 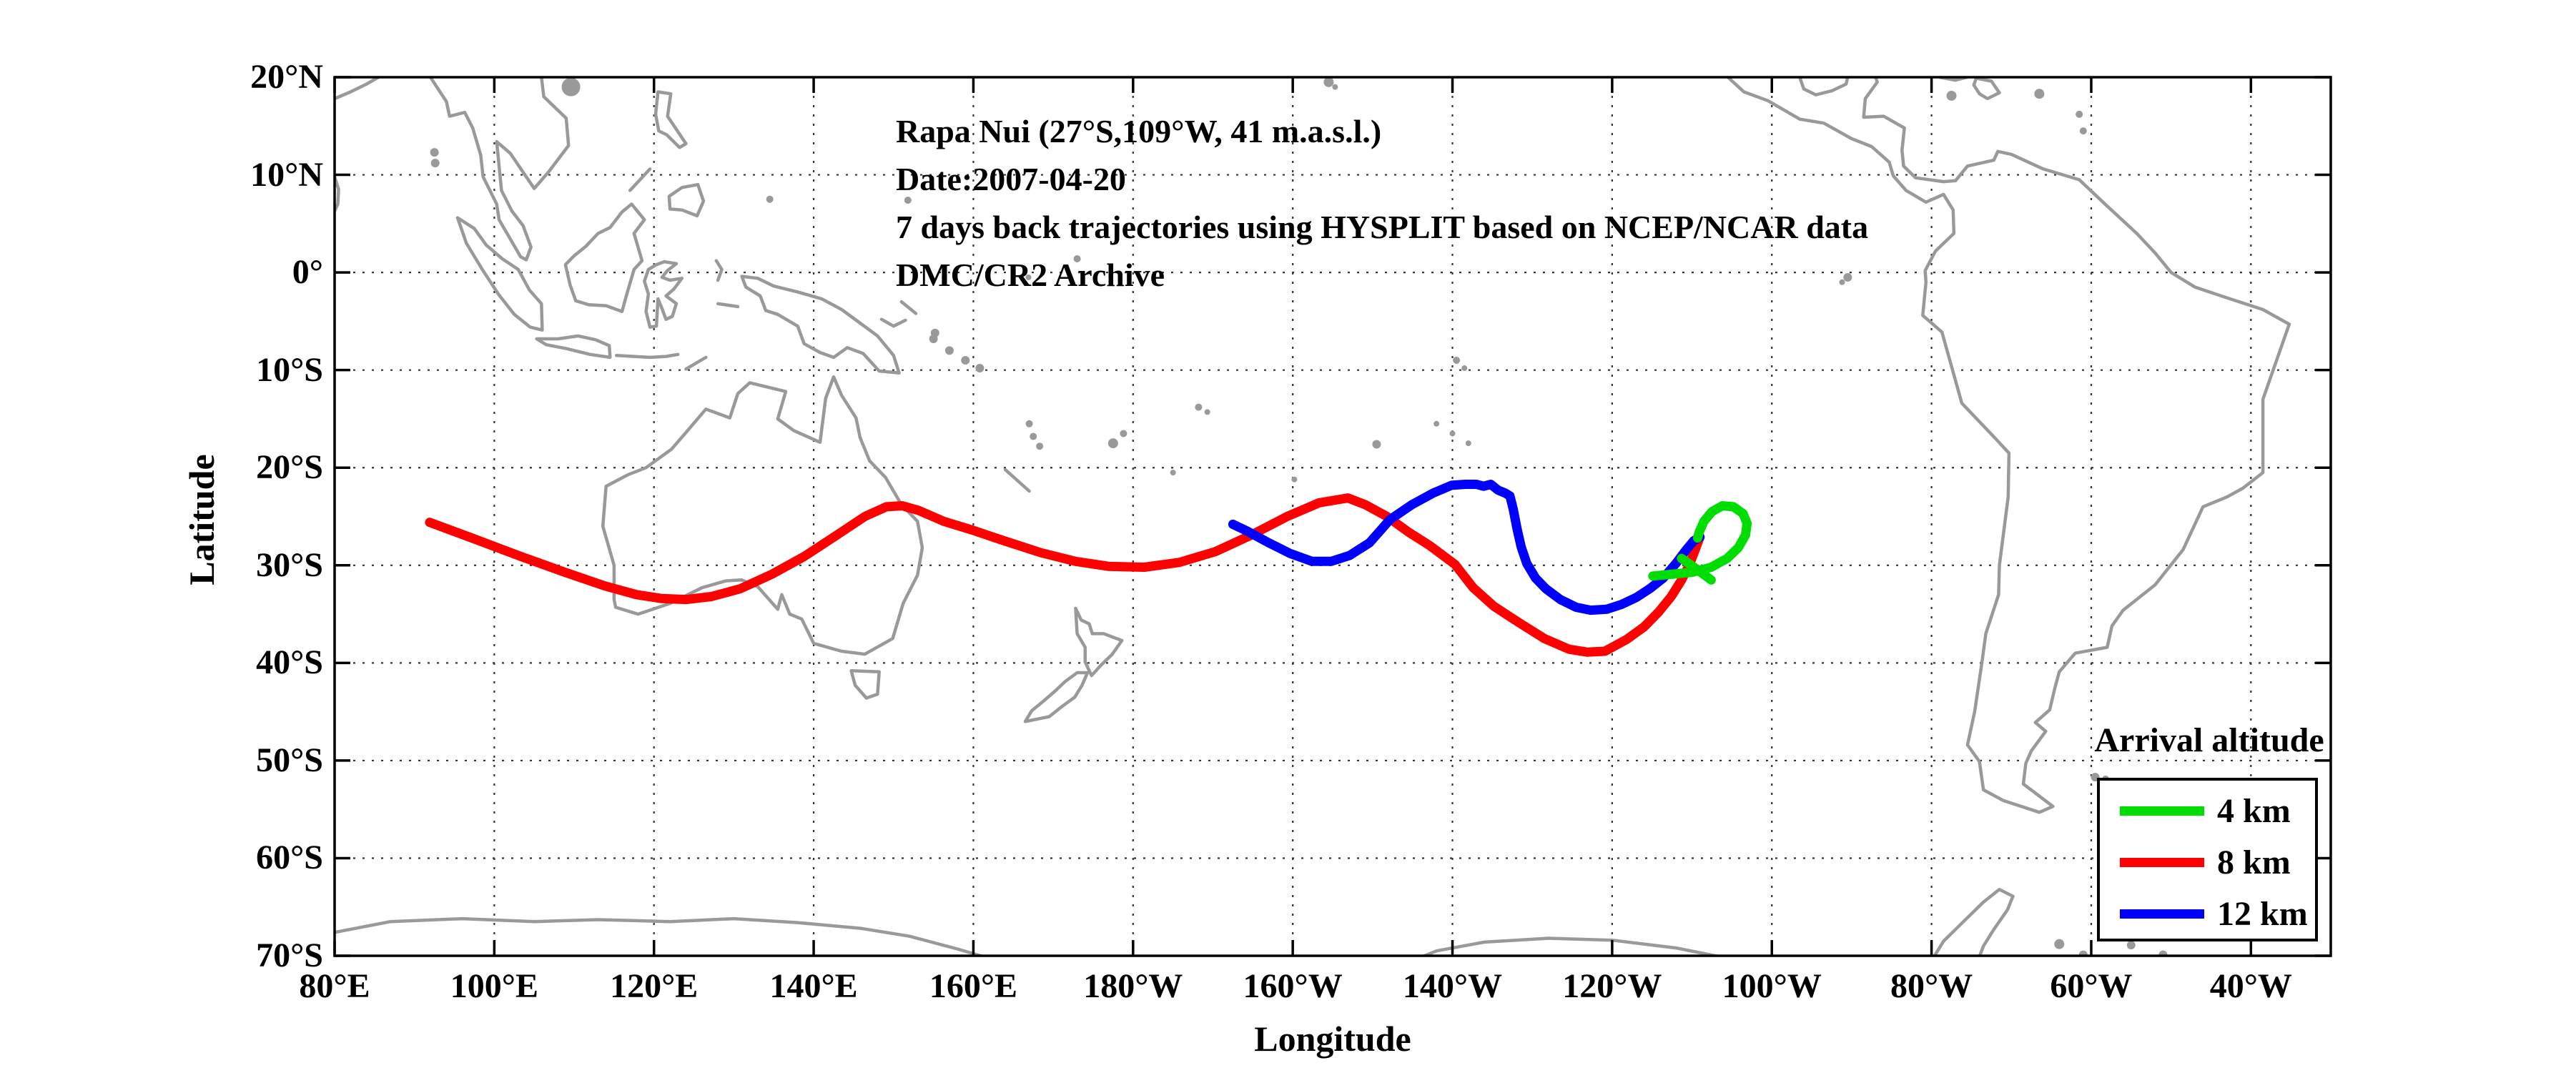 I want to click on island-bougainville, so click(x=934, y=332).